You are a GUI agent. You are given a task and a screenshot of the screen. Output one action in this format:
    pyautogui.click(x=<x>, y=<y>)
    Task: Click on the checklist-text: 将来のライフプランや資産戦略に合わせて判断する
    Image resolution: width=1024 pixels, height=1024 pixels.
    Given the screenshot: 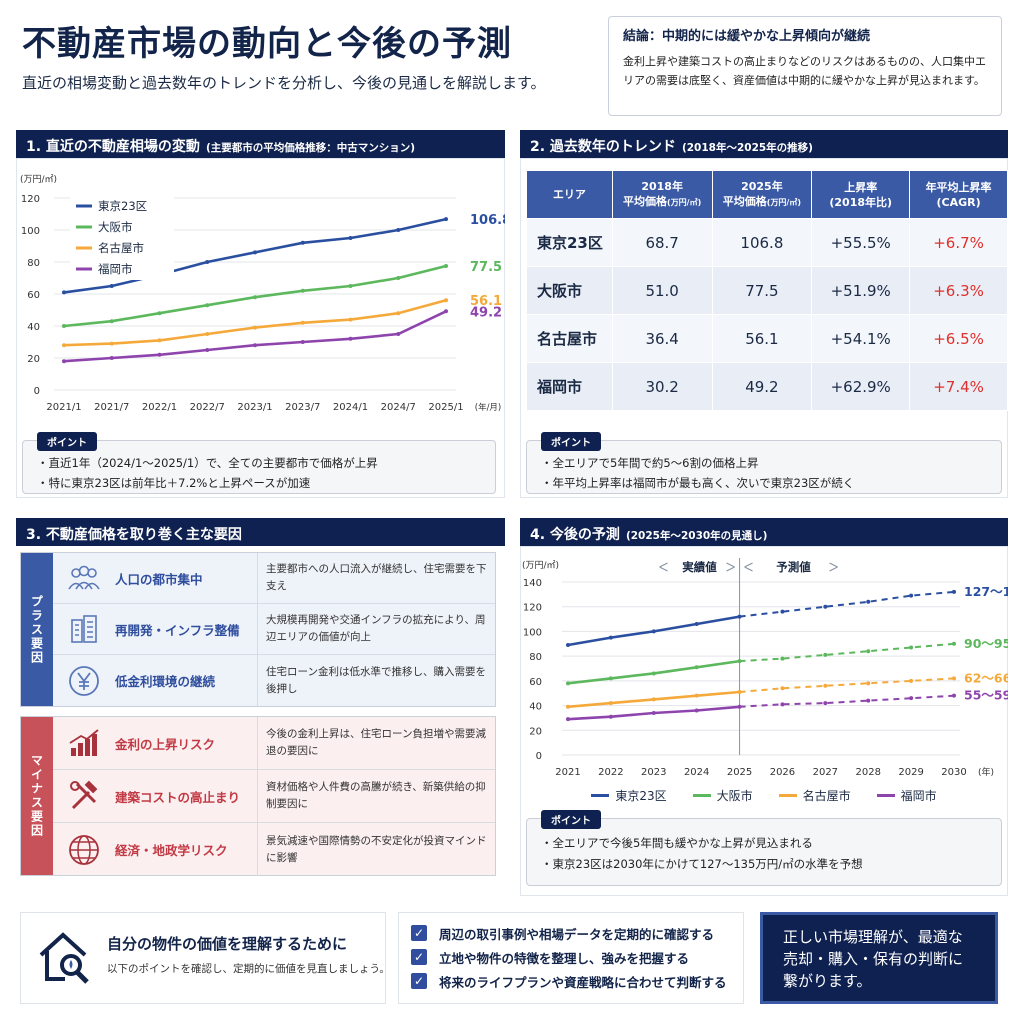 What is the action you would take?
    pyautogui.click(x=583, y=982)
    